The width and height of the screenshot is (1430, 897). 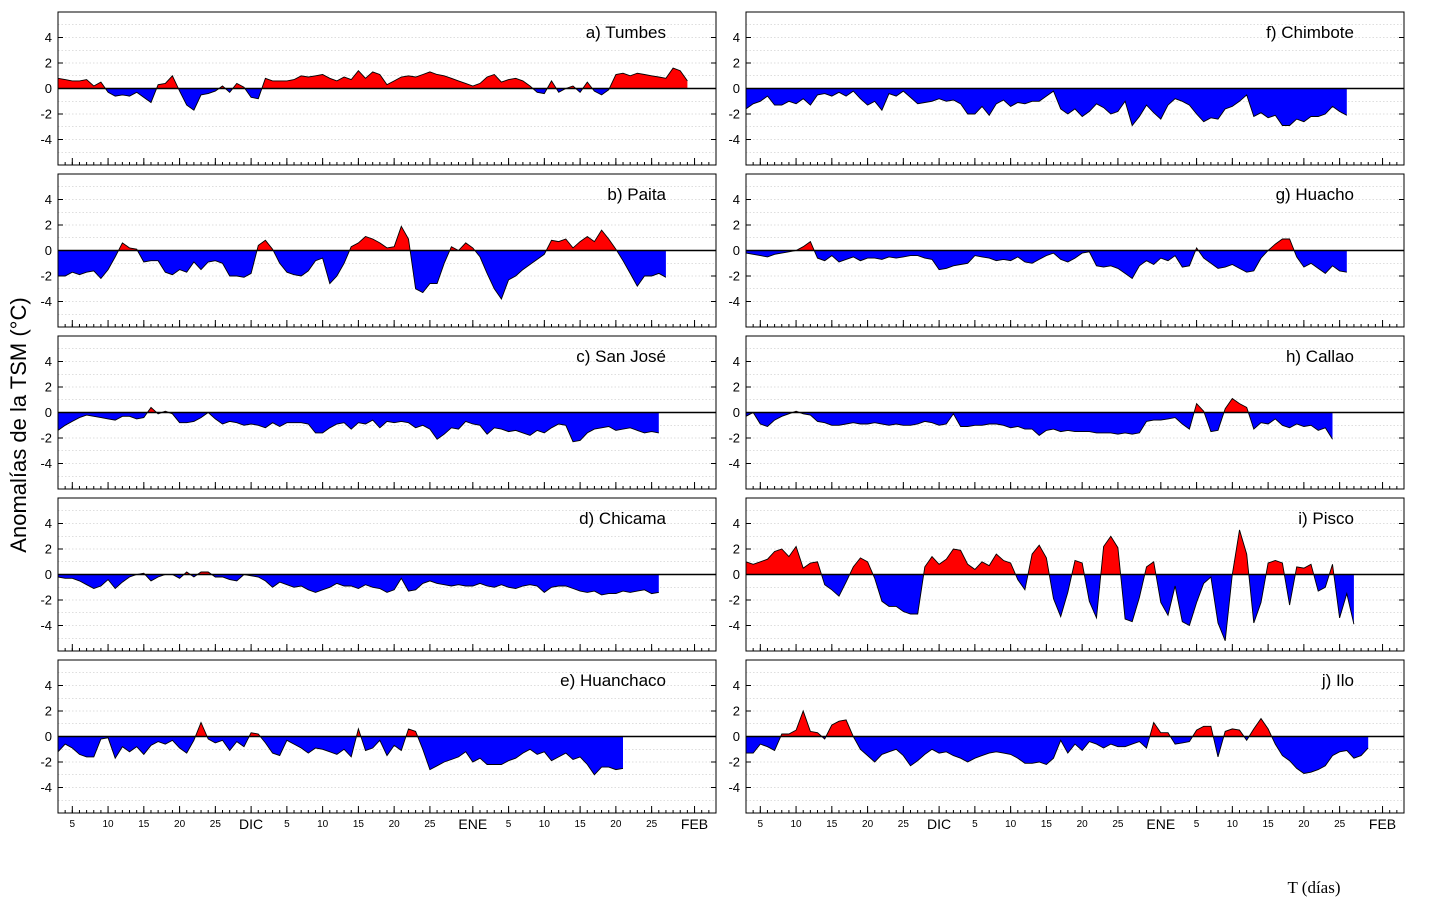 I want to click on x-tick-label: FEB, so click(x=1382, y=824).